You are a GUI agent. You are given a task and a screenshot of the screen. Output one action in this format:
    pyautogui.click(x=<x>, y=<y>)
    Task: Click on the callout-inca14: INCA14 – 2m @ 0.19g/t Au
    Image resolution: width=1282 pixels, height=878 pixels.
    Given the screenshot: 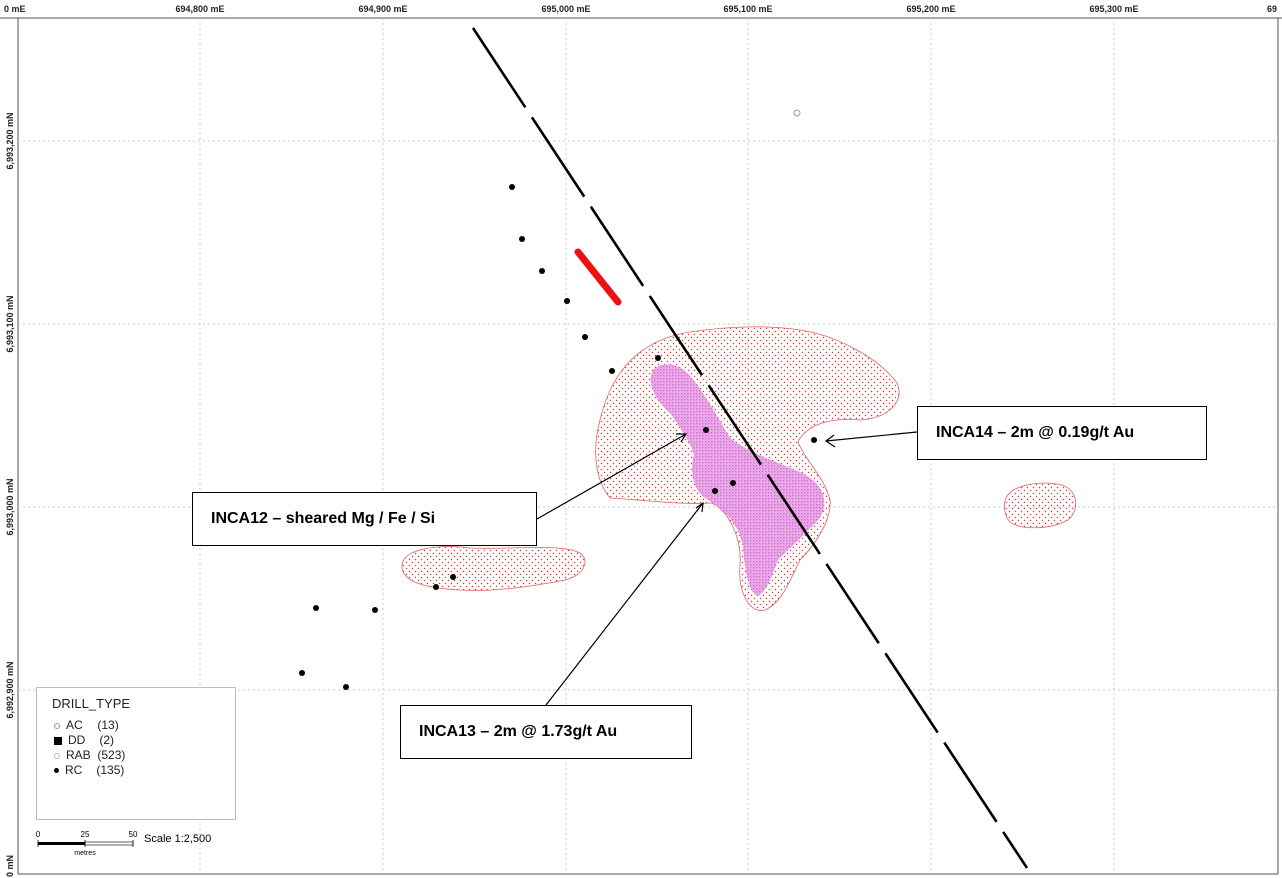 What is the action you would take?
    pyautogui.click(x=1062, y=433)
    